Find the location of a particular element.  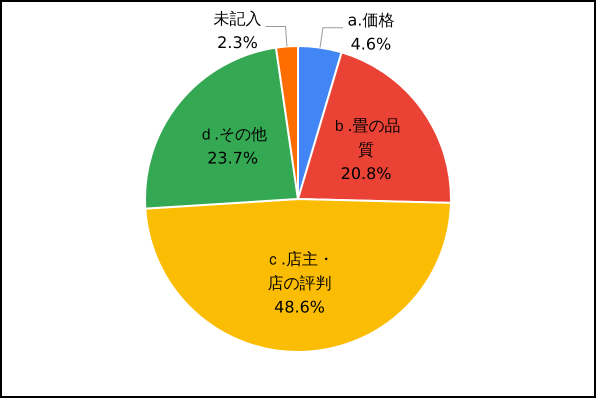

data-label: 4.6% is located at coordinates (371, 44).